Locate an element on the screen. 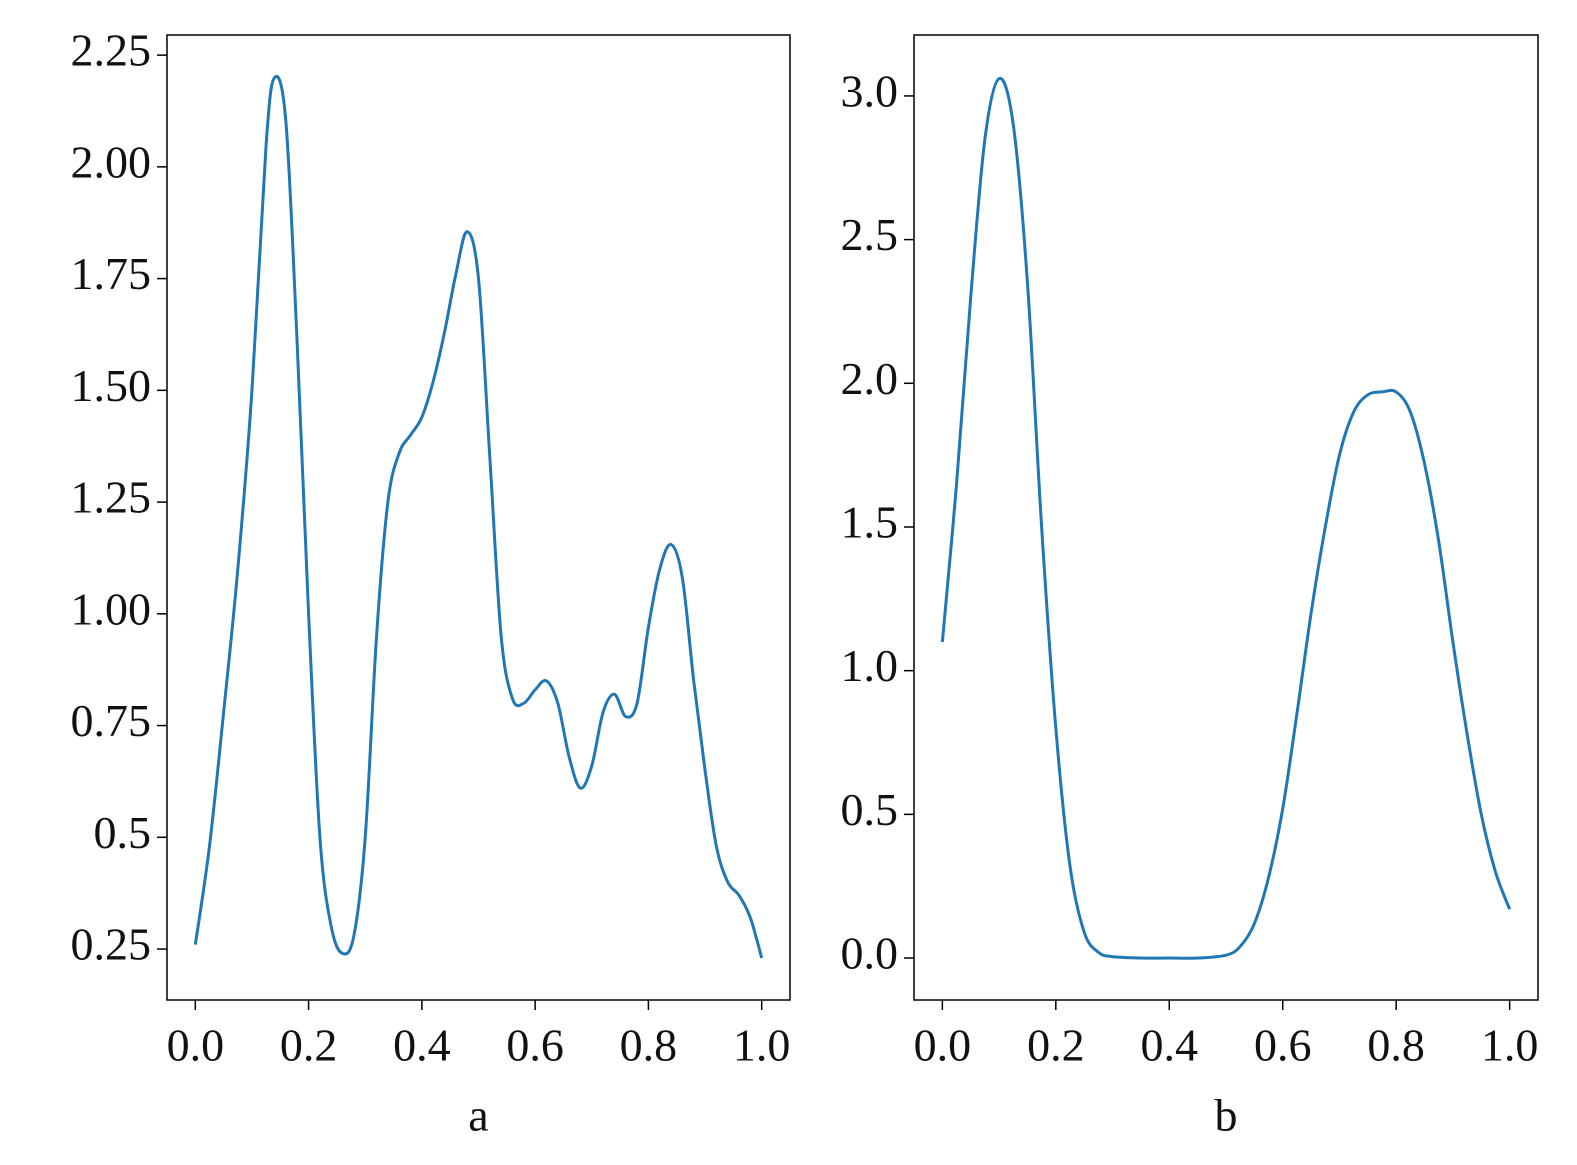  y-tick-label: 1.25 is located at coordinates (111, 497).